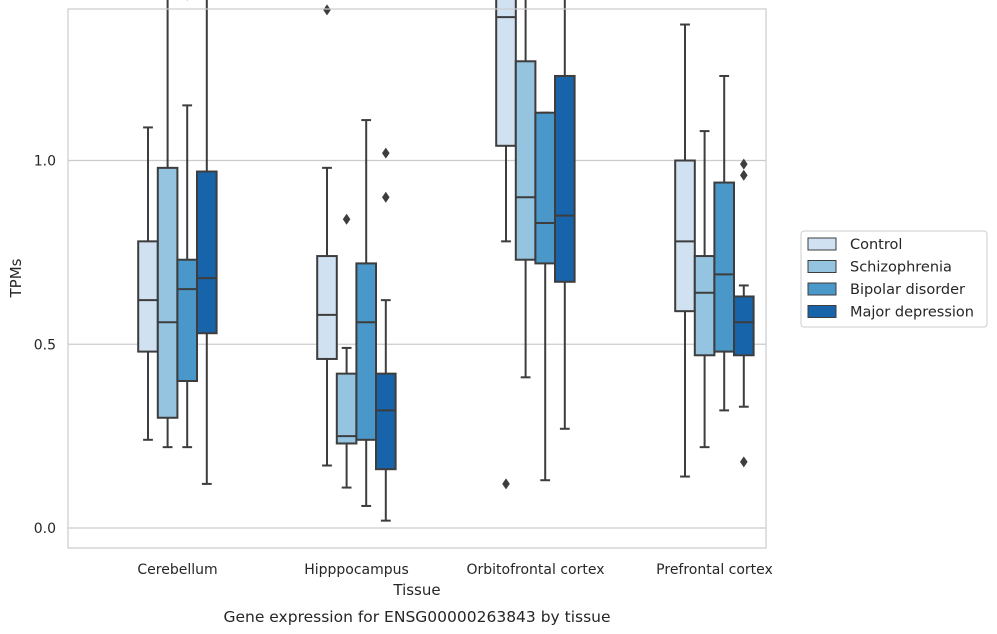  Describe the element at coordinates (416, 590) in the screenshot. I see `x-axis-label: Tissue` at that location.